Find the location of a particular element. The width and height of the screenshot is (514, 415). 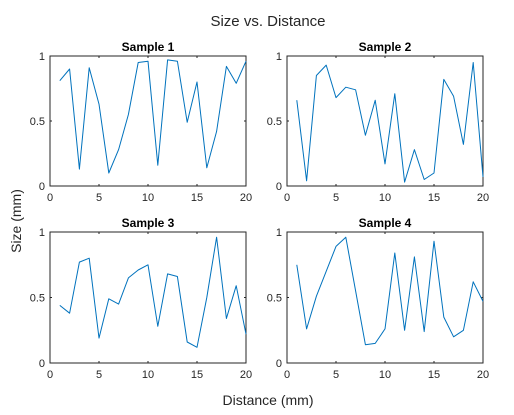

subplot-title: Sample 1 is located at coordinates (148, 47).